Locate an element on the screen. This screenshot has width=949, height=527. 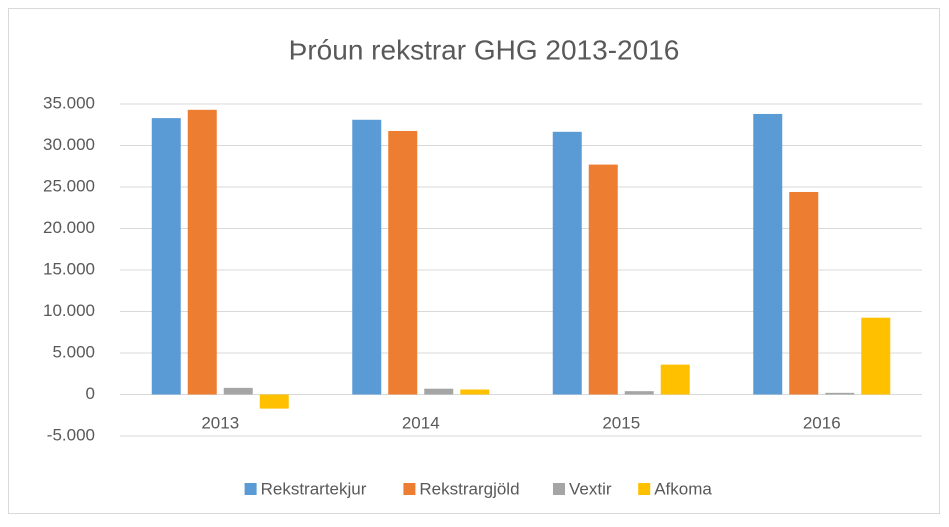
y-tick-label: 35.000 is located at coordinates (69, 102).